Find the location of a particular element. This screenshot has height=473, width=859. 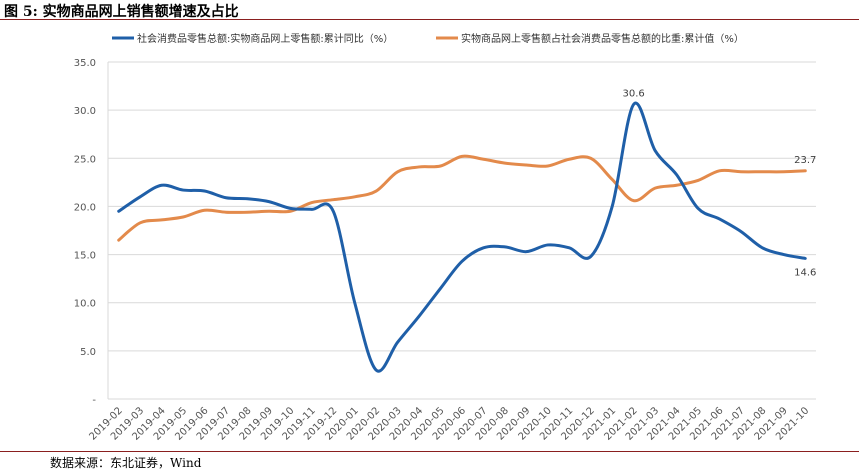

y-tick-label: 15.0 is located at coordinates (85, 256).